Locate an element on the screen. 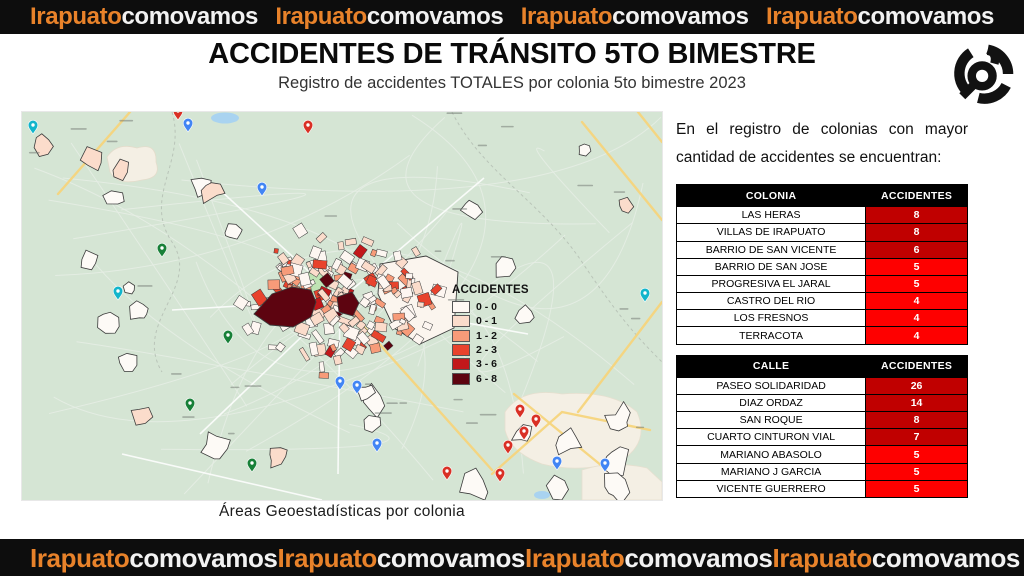 The width and height of the screenshot is (1024, 576). table-row: LOS FRESNOS 4 is located at coordinates (821, 318).